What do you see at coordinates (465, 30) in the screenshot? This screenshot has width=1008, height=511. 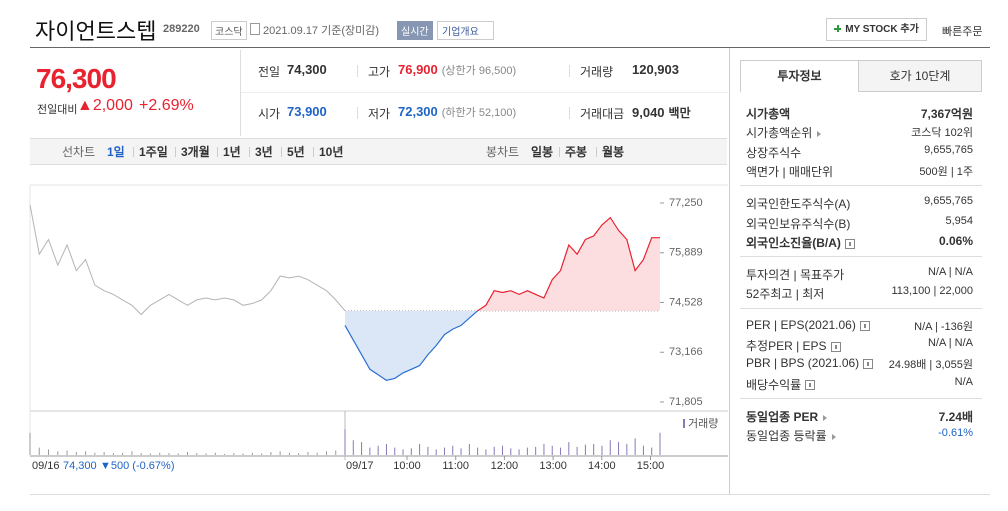 I see `company-info: 기업개요` at bounding box center [465, 30].